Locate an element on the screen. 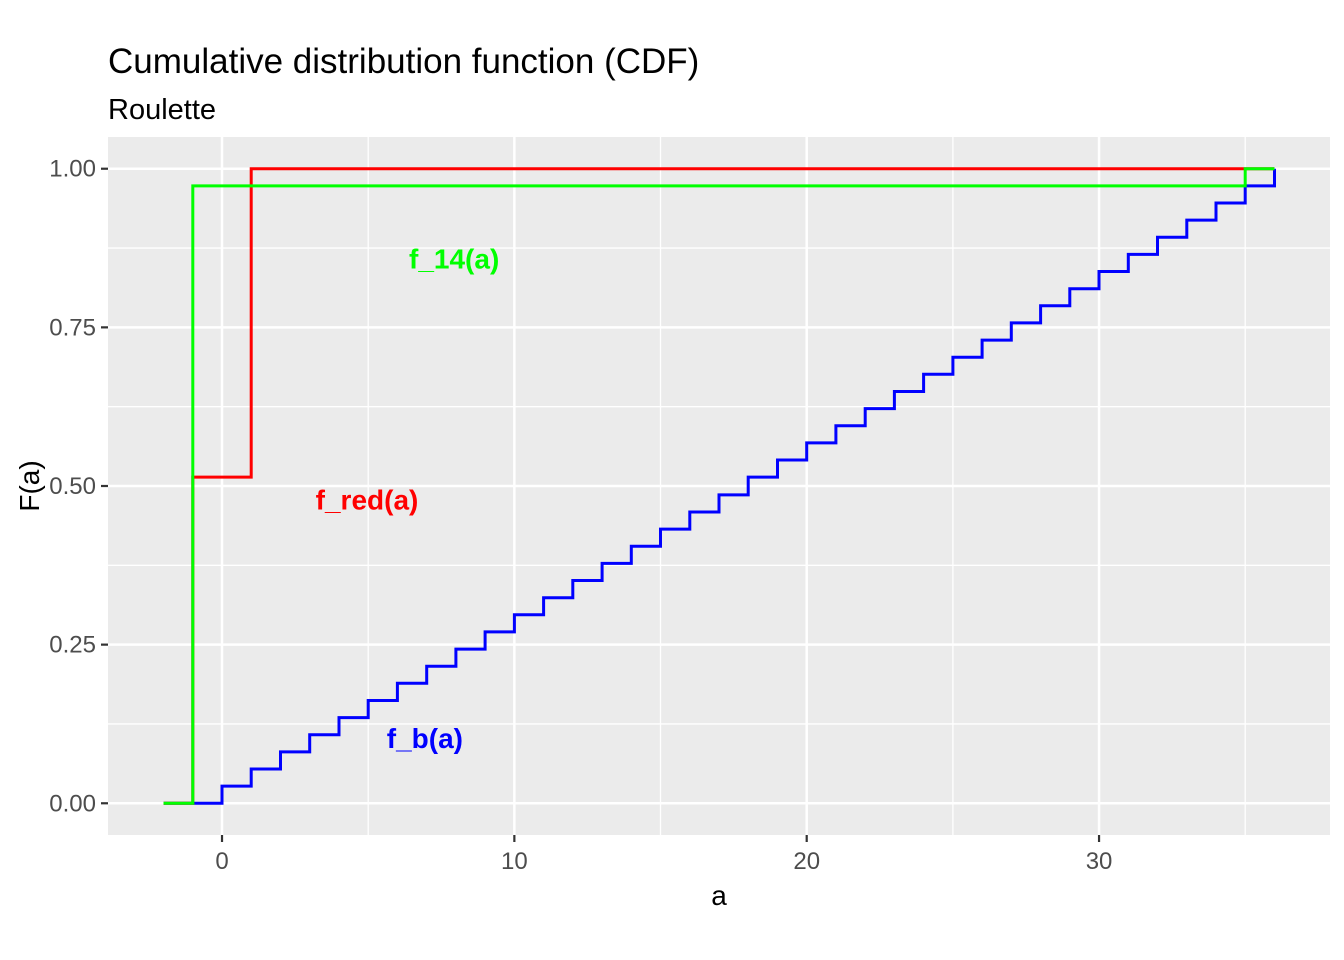  x-tick-label-30: 30 is located at coordinates (1099, 861).